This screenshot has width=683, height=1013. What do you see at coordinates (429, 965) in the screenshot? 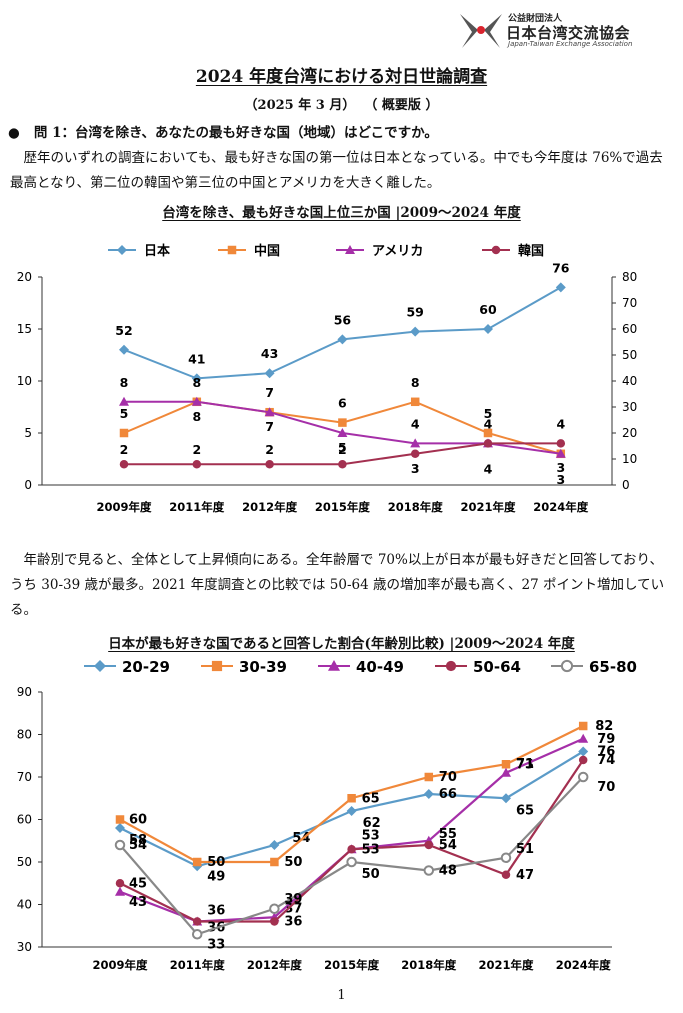
I see `x-tick-label: 2018年度` at bounding box center [429, 965].